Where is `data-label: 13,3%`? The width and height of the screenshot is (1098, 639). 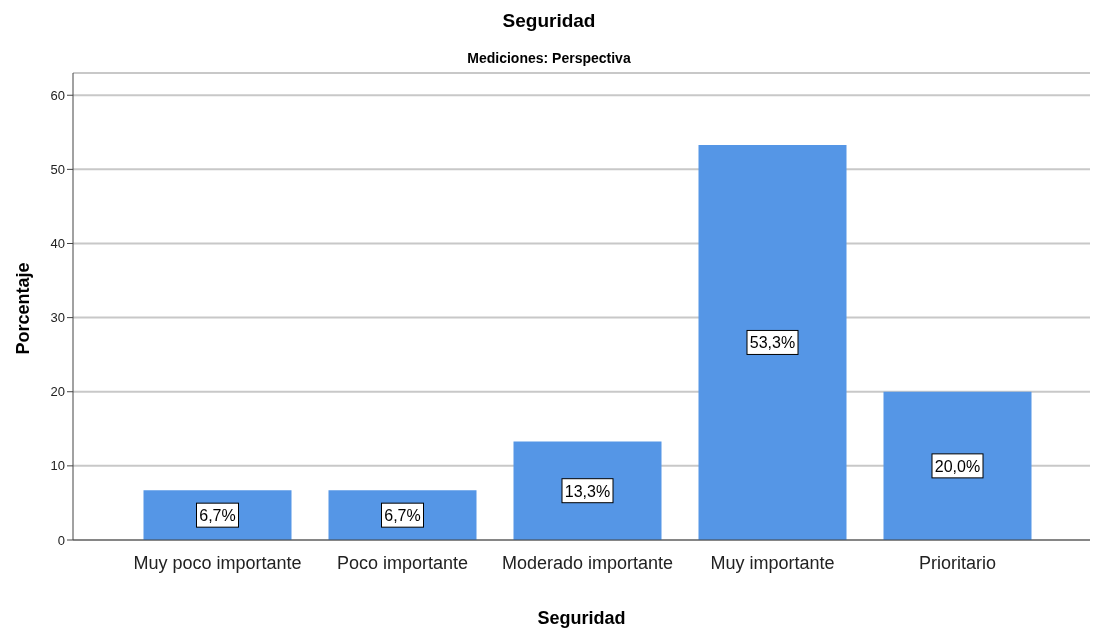
data-label: 13,3% is located at coordinates (587, 491).